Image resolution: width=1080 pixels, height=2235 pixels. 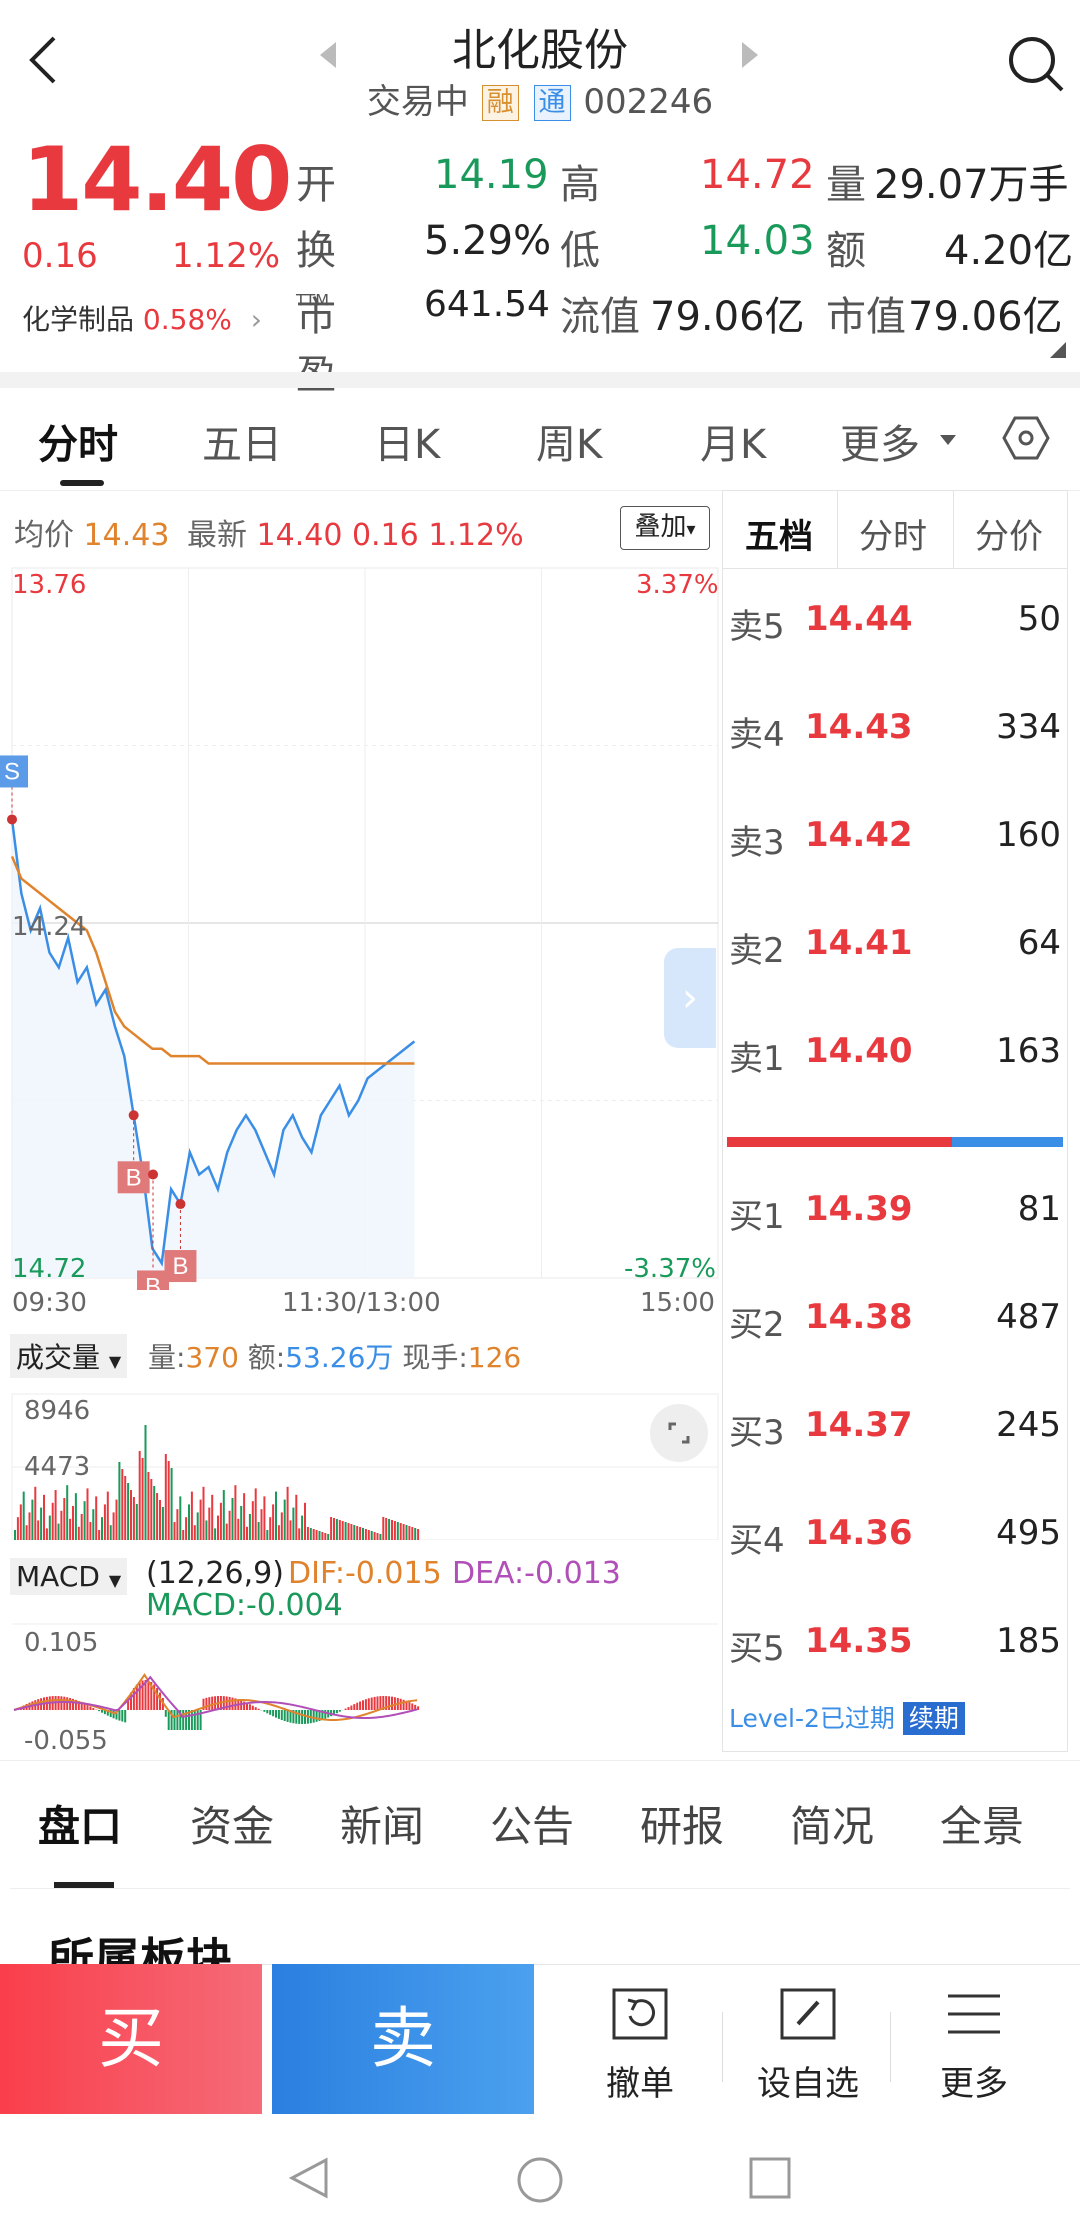 What do you see at coordinates (895, 1435) in the screenshot?
I see `buy-level-row: 买3 14.37 245` at bounding box center [895, 1435].